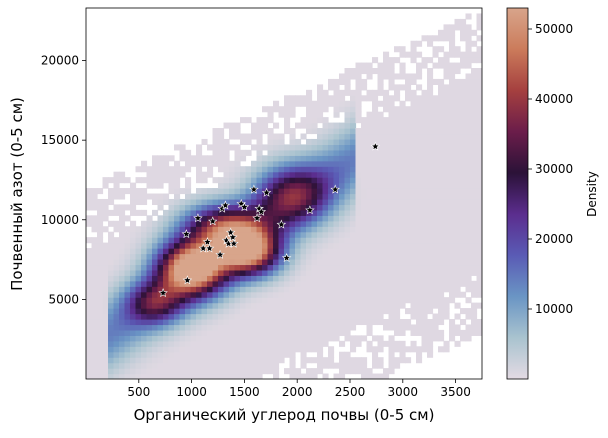  Describe the element at coordinates (254, 189) in the screenshot. I see `data-point-star` at that location.